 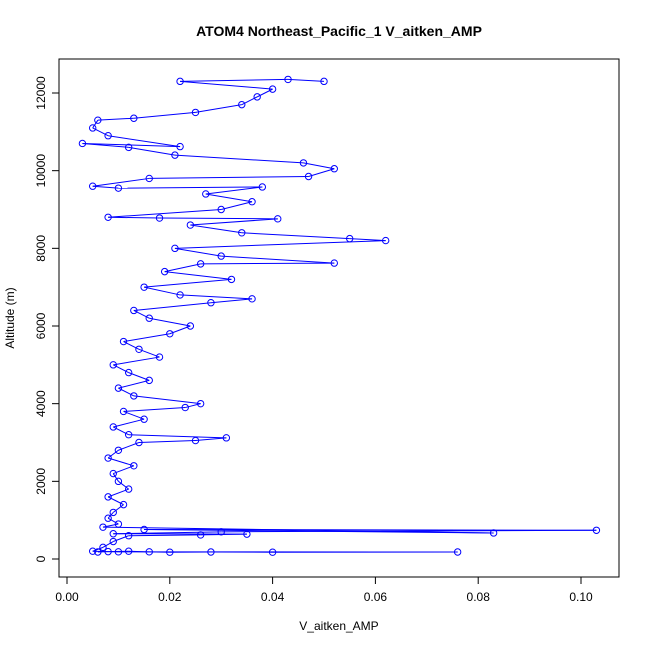 What do you see at coordinates (479, 597) in the screenshot?
I see `x-tick-label: 0.08` at bounding box center [479, 597].